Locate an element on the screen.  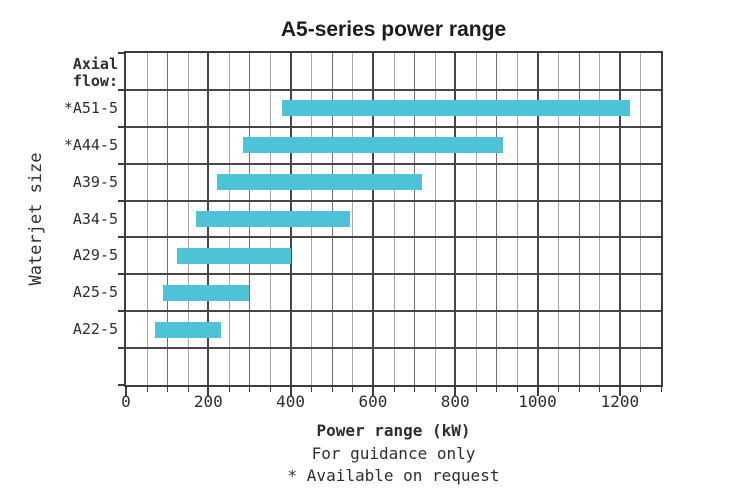
axis-tick-label: 200 is located at coordinates (208, 401).